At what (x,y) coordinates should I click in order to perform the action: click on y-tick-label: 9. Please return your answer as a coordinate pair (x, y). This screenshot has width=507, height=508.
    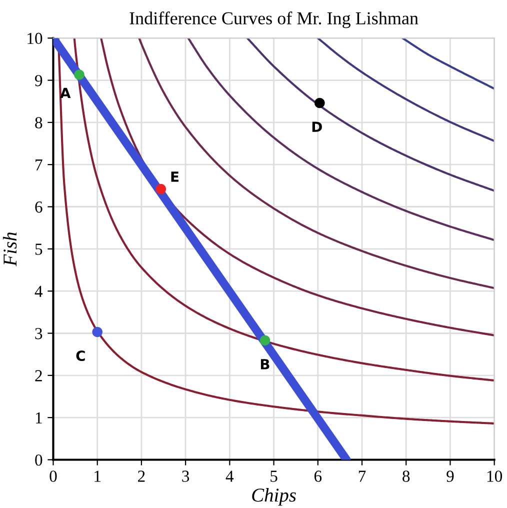
    Looking at the image, I should click on (38, 80).